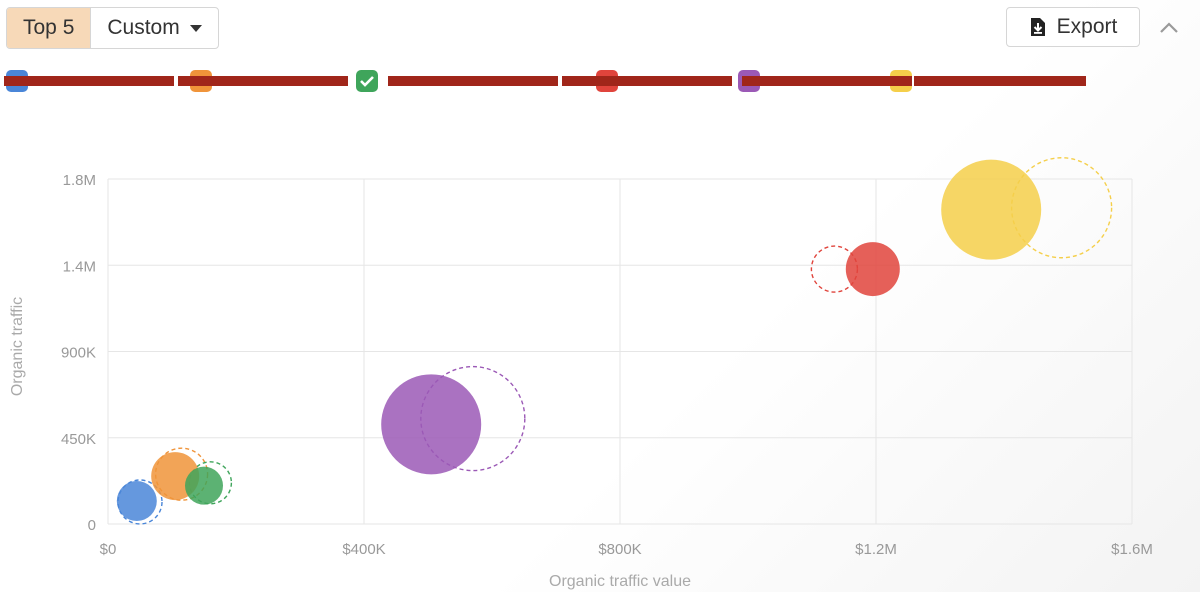 The height and width of the screenshot is (592, 1200). Describe the element at coordinates (1132, 549) in the screenshot. I see `x-tick-label: $1.6M` at that location.